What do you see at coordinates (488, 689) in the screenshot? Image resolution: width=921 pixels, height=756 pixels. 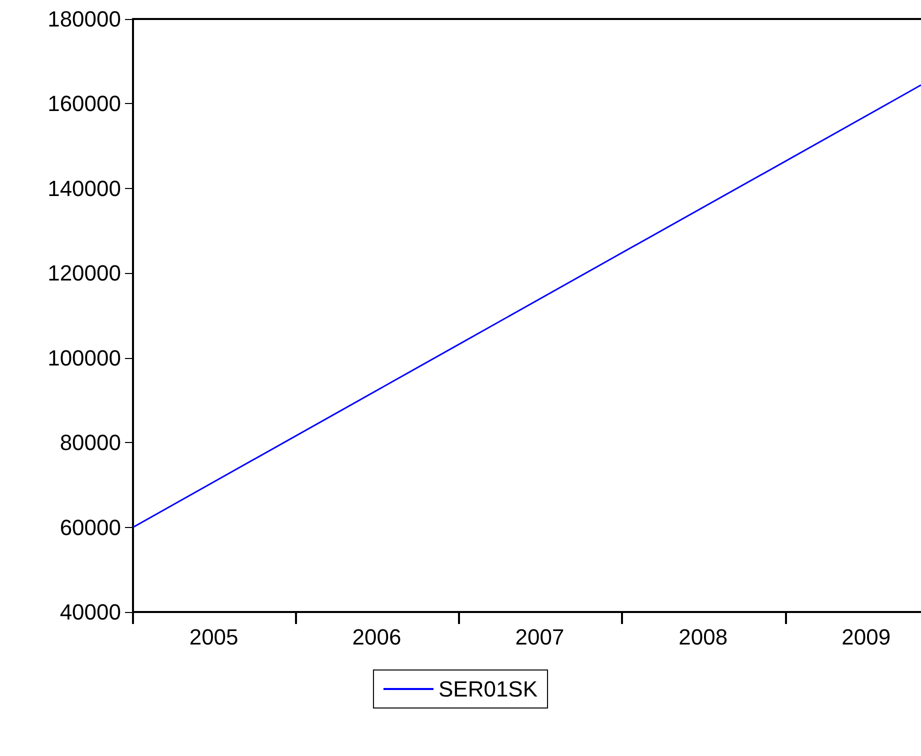 I see `legend-label: SER01SK` at bounding box center [488, 689].